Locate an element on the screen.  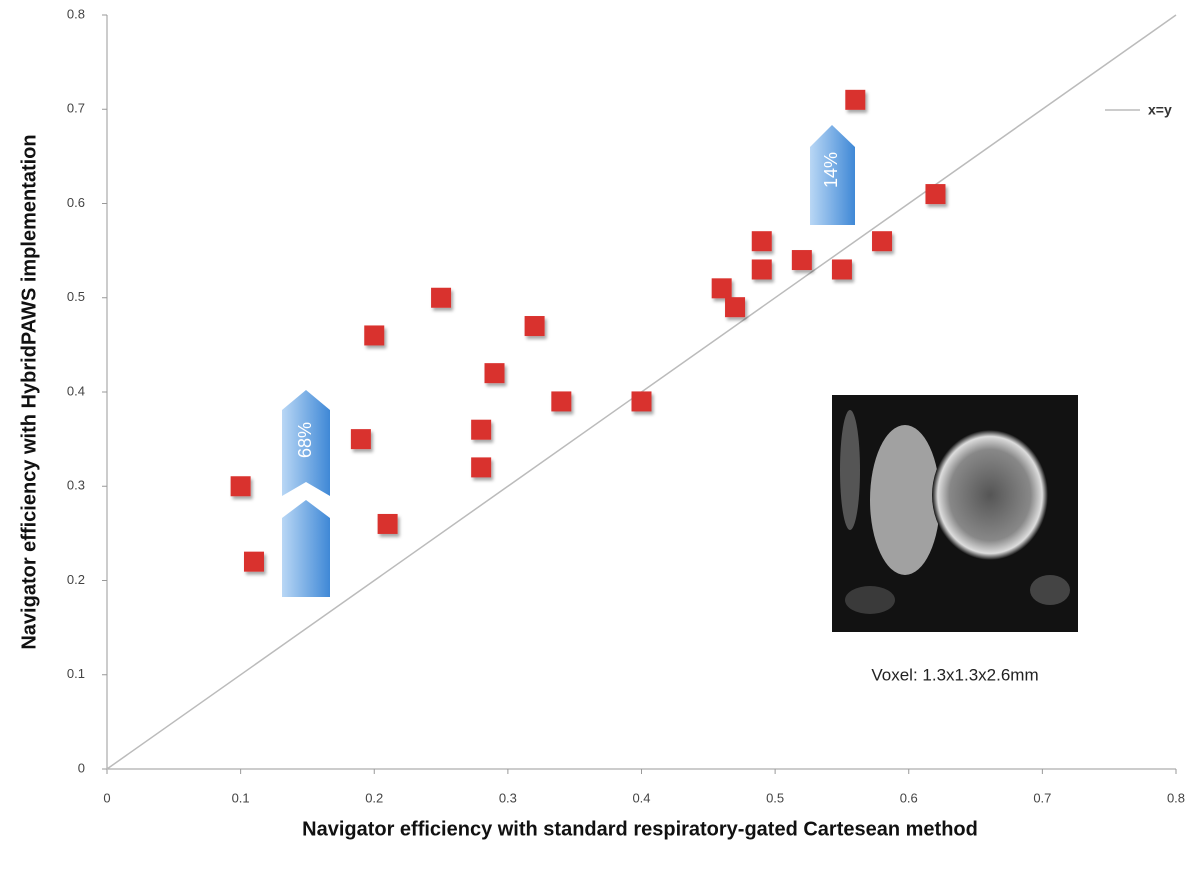
y-tick-label: 0.2 is located at coordinates (76, 579).